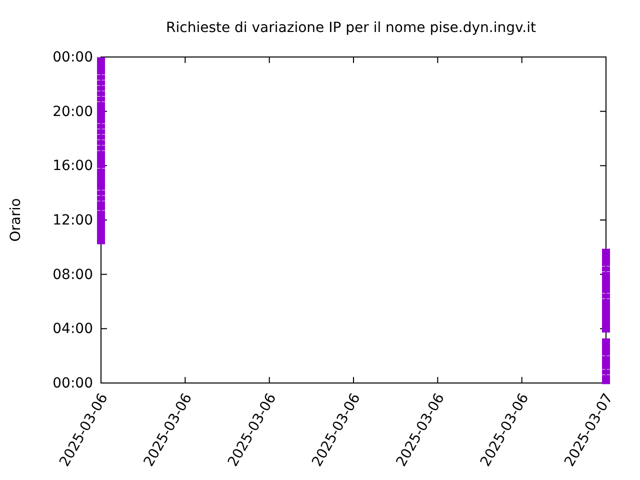 This screenshot has width=640, height=480. What do you see at coordinates (351, 28) in the screenshot?
I see `chart-title: Richieste di variazione IP per il nome pise.dyn.ingv.it` at bounding box center [351, 28].